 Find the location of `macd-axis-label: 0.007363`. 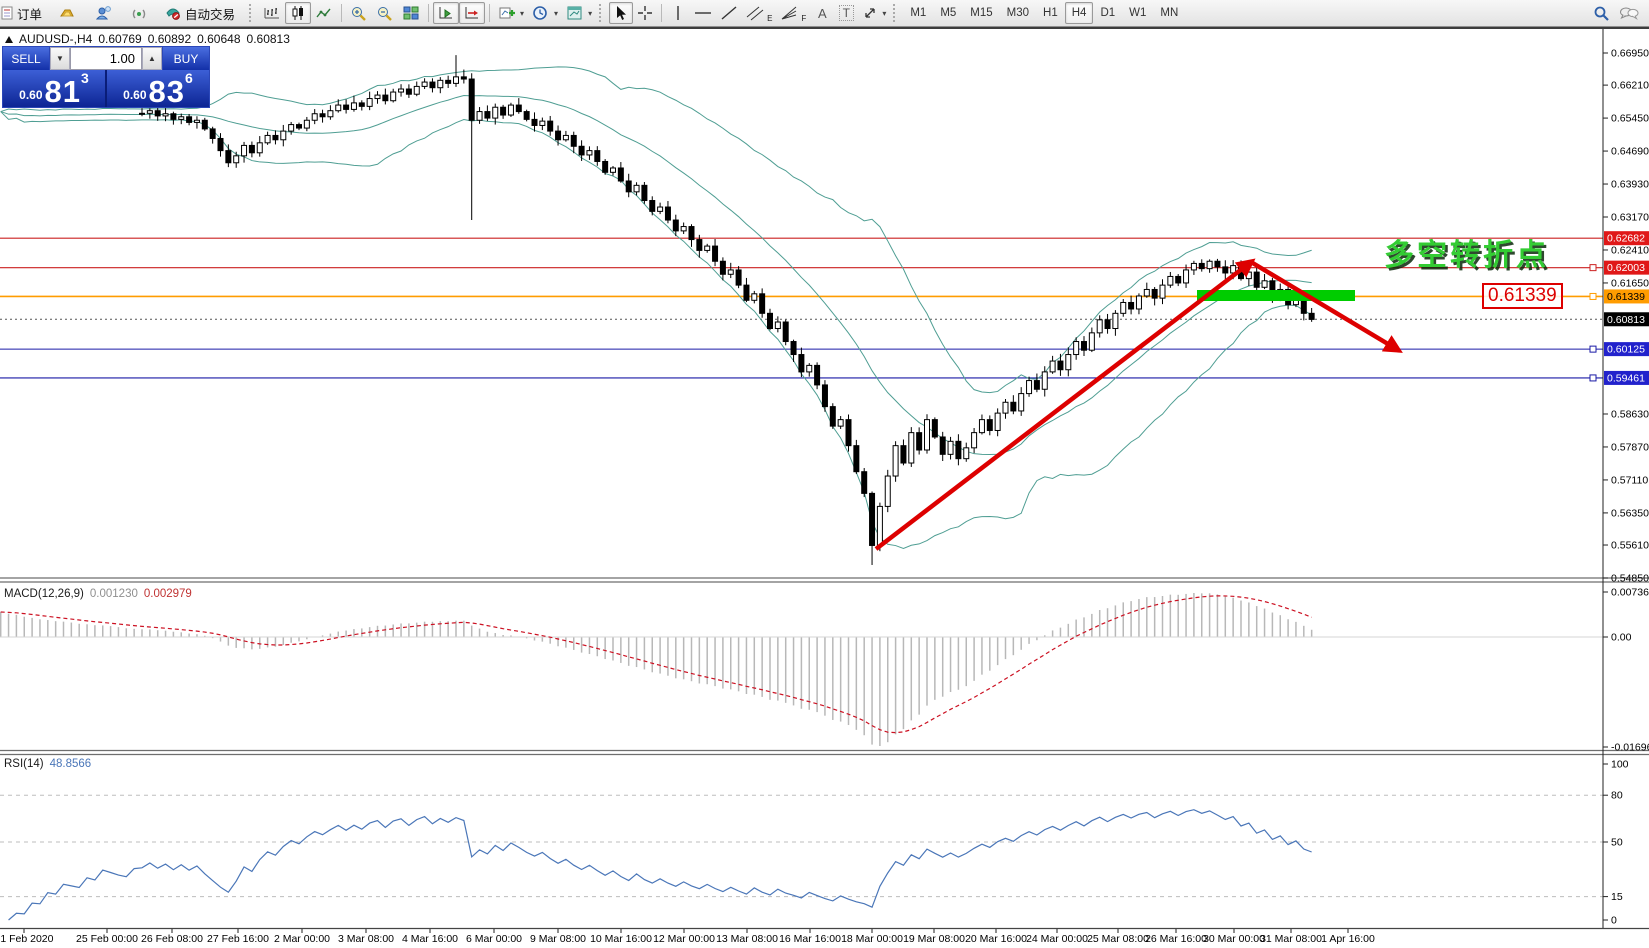

macd-axis-label: 0.007363 is located at coordinates (1630, 593).